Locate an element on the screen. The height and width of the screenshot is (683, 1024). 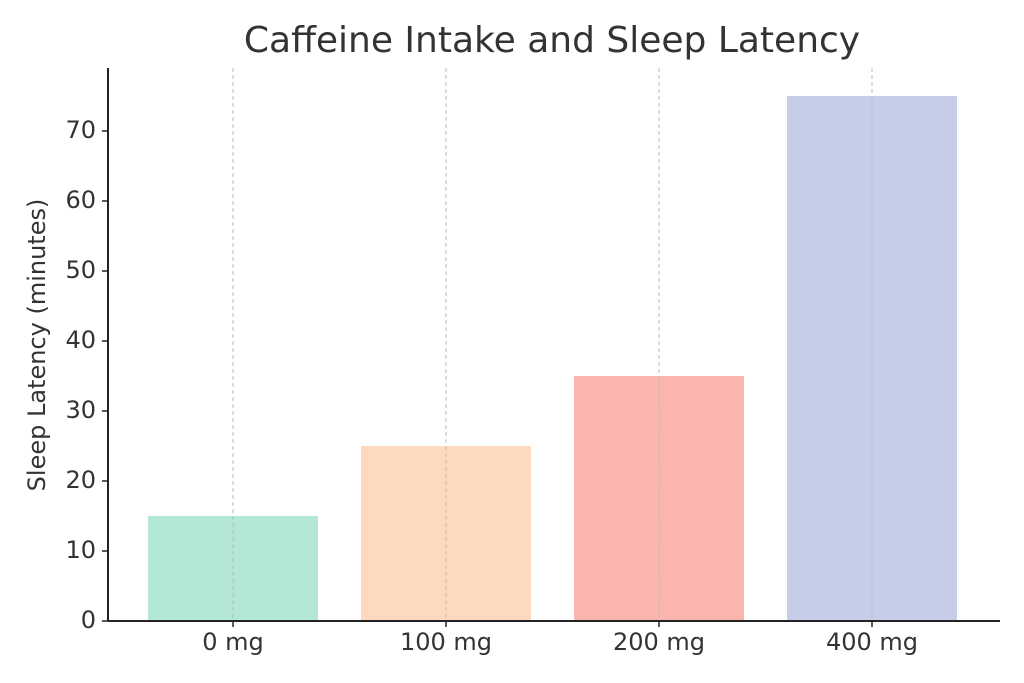
y-tick-label: 30 is located at coordinates (80, 410).